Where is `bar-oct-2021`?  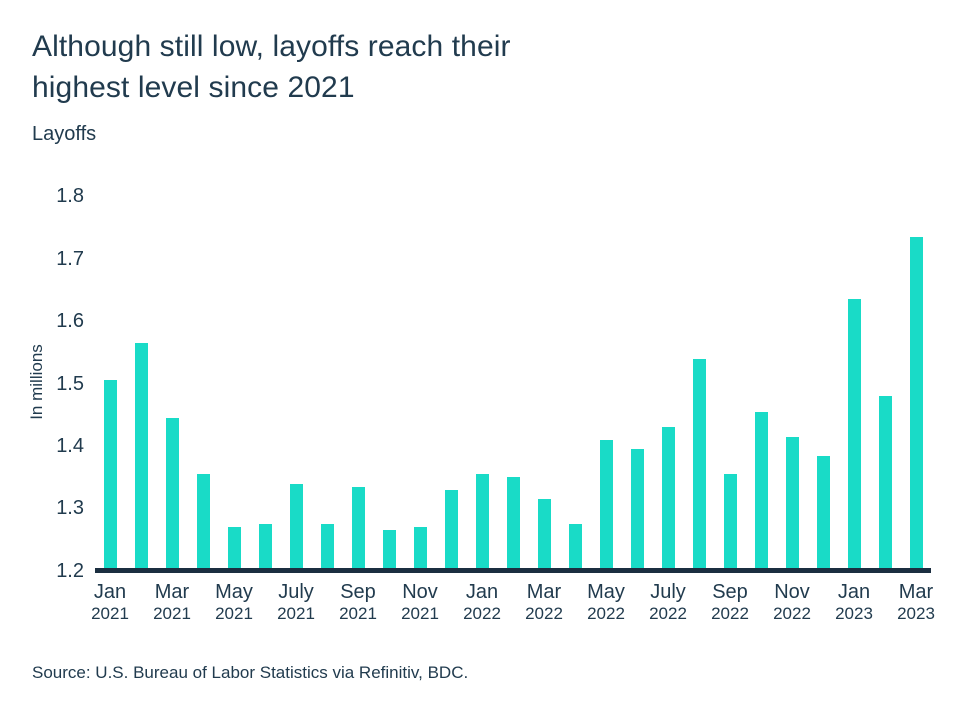
bar-oct-2021 is located at coordinates (389, 549).